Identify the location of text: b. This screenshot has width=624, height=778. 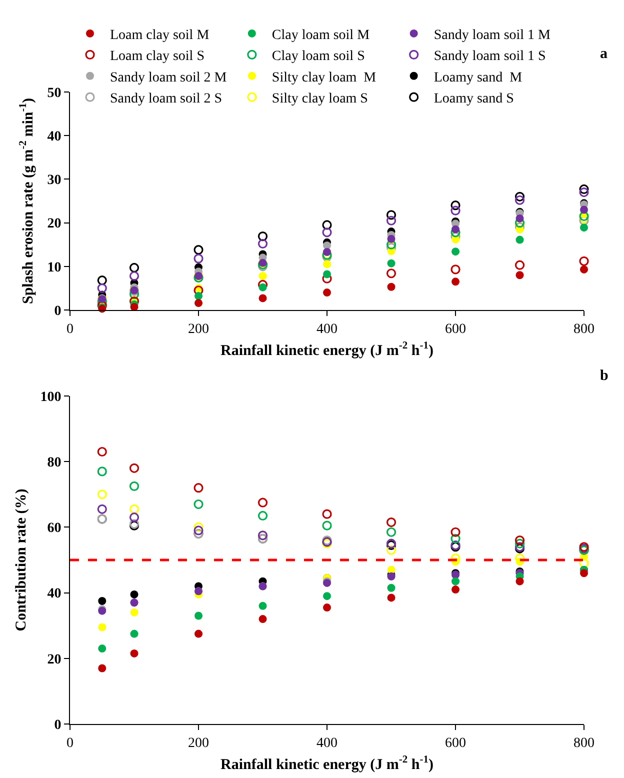
(604, 376).